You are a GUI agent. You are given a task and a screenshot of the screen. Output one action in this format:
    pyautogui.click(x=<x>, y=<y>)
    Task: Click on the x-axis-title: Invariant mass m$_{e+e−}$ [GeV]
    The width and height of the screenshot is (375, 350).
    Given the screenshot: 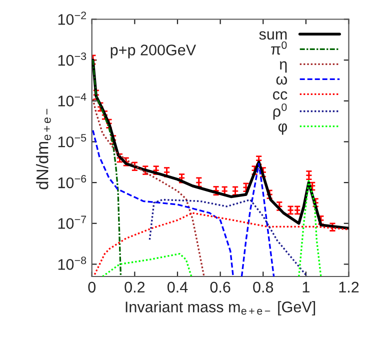 What is the action you would take?
    pyautogui.click(x=221, y=308)
    